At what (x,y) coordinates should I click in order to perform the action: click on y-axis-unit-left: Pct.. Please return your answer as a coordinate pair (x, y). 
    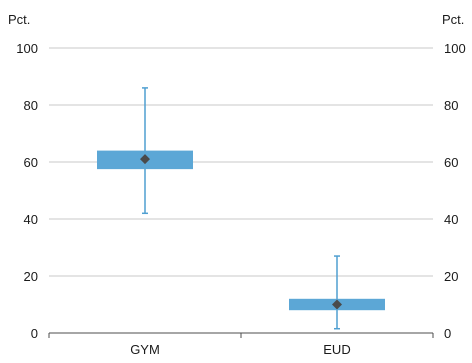
    Looking at the image, I should click on (19, 19).